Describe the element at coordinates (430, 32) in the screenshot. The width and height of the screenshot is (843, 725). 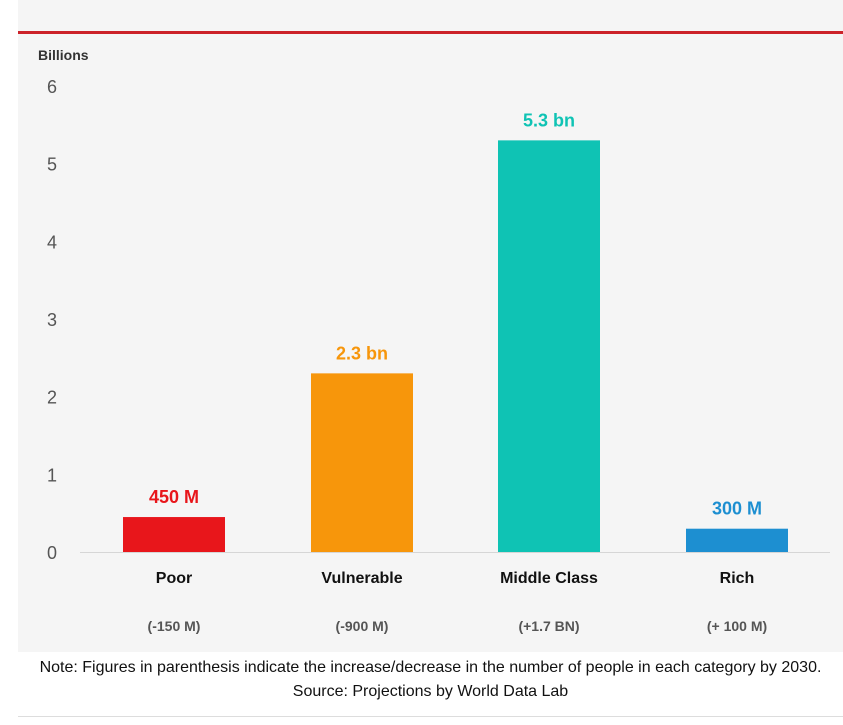
I see `top-rule` at that location.